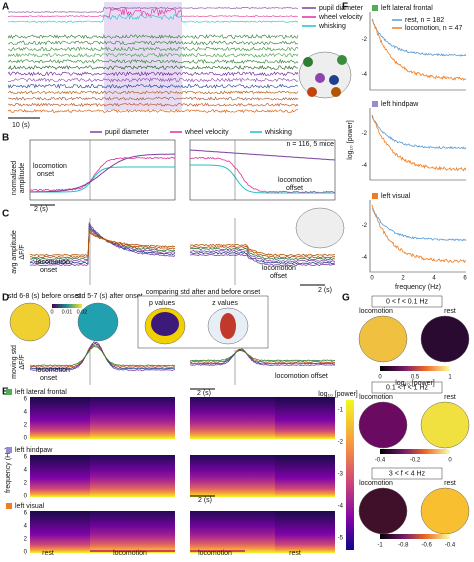  Describe the element at coordinates (341, 411) in the screenshot. I see `colorbar-tick: -1` at that location.